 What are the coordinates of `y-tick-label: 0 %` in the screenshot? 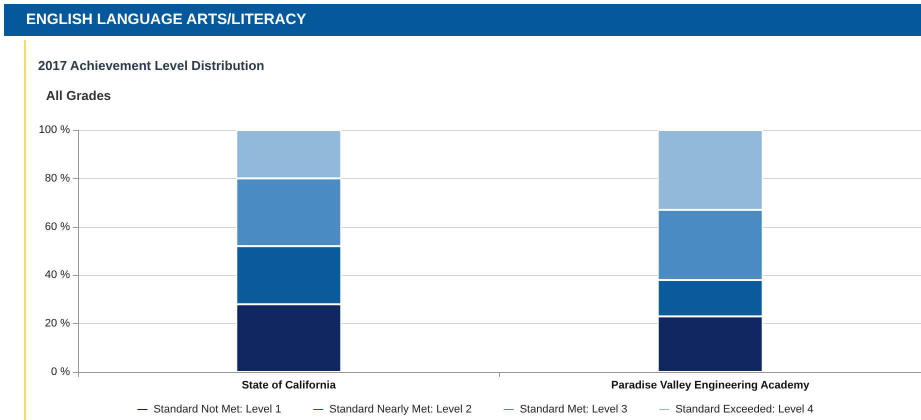 It's located at (60, 372).